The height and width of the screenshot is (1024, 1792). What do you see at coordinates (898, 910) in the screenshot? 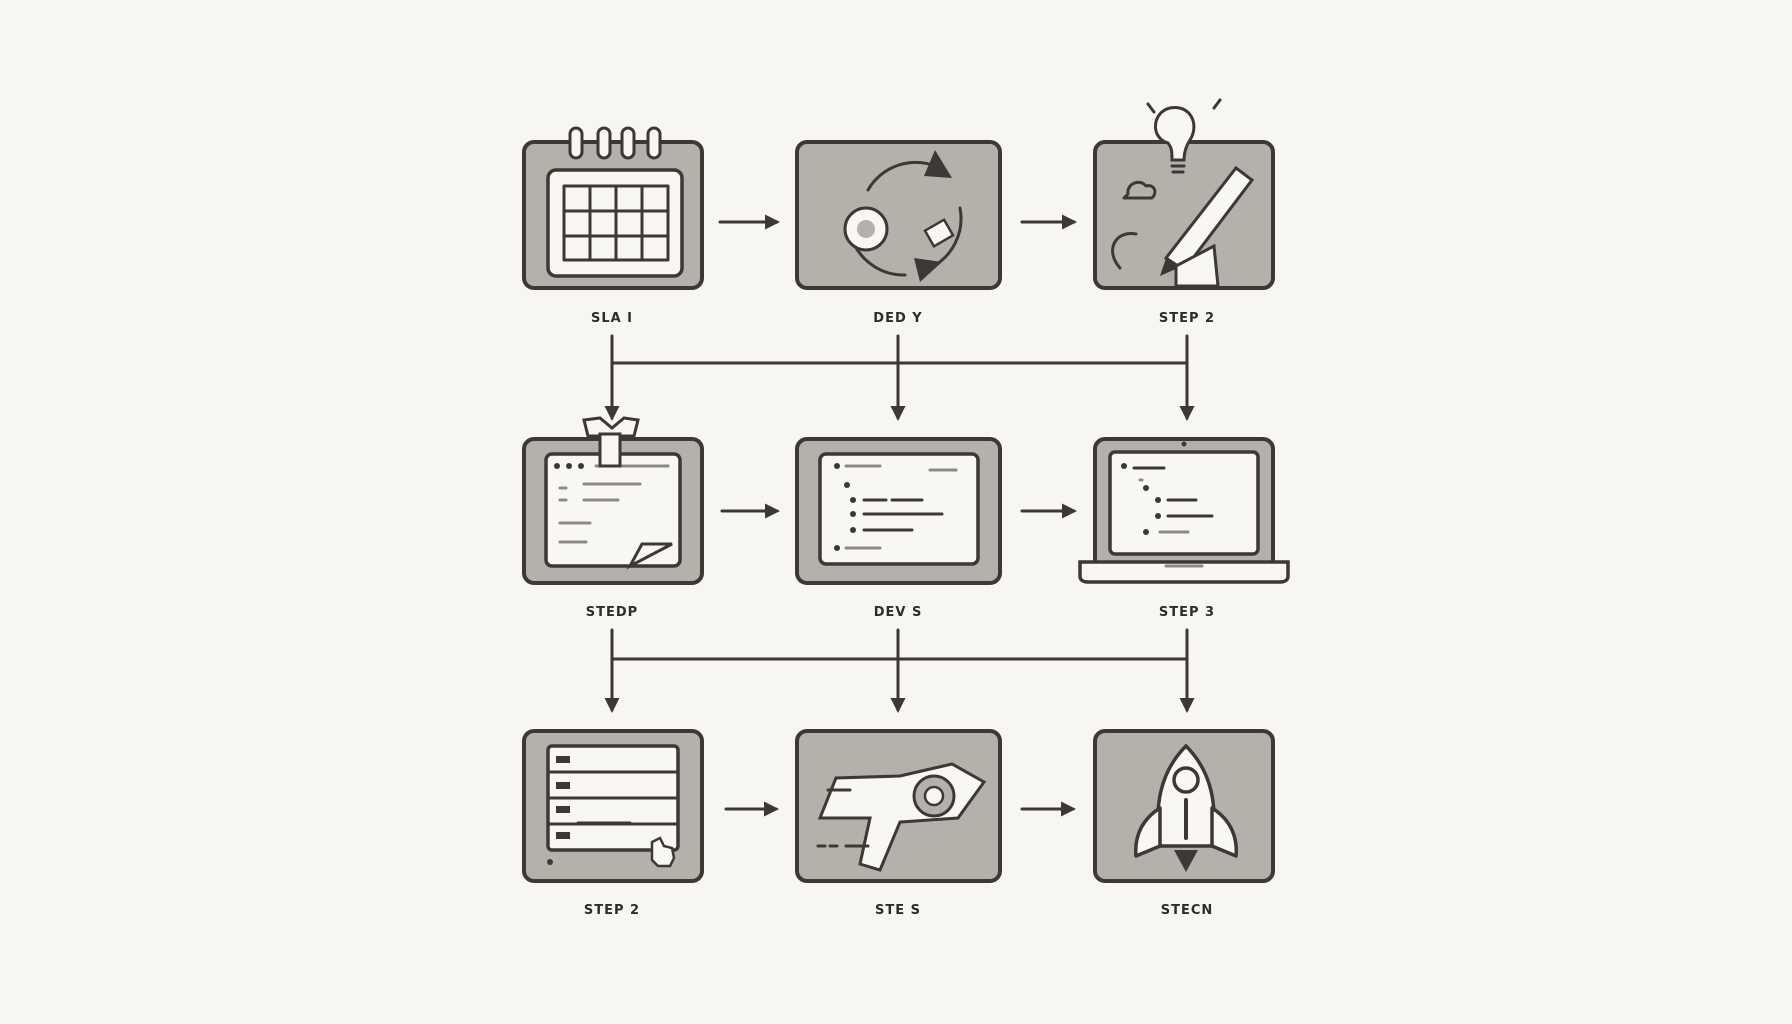
I see `step-8-label: STE S` at bounding box center [898, 910].